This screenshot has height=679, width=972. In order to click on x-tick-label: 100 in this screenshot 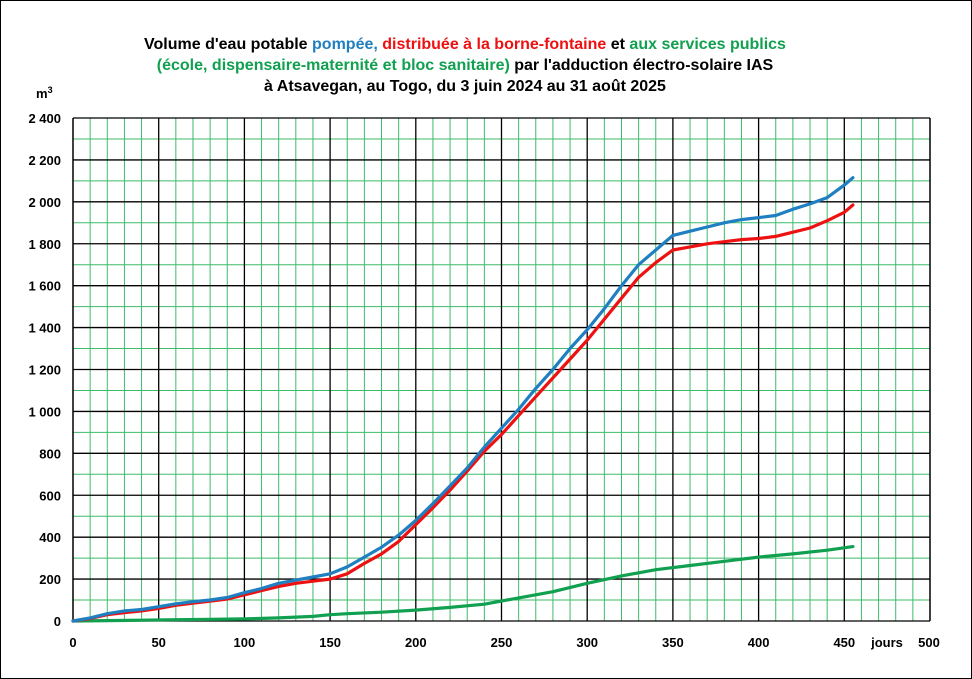, I will do `click(245, 642)`.